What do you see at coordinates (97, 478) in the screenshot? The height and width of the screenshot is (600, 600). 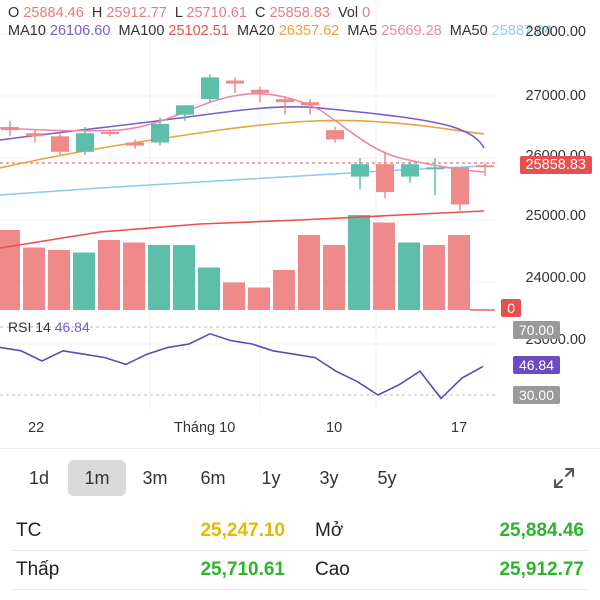 I see `range-1m: 1m` at bounding box center [97, 478].